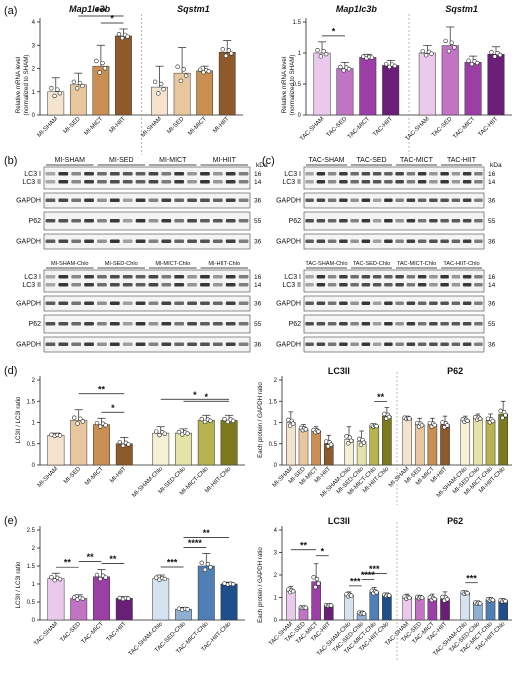 The width and height of the screenshot is (519, 681). What do you see at coordinates (258, 221) in the screenshot?
I see `blot-mw-label: 55` at bounding box center [258, 221].